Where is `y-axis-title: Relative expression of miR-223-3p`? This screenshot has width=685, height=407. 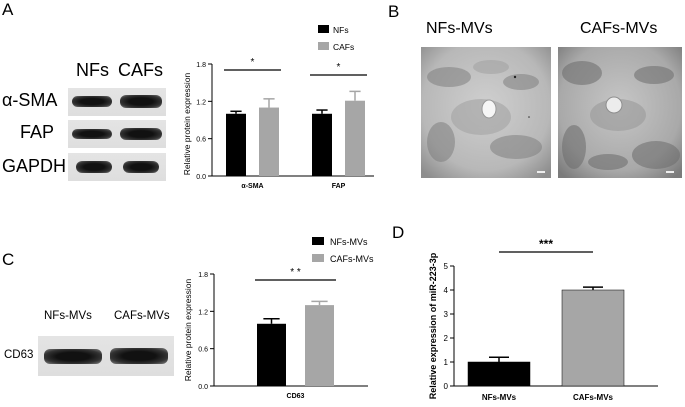 y-axis-title: Relative expression of miR-223-3p is located at coordinates (433, 325).